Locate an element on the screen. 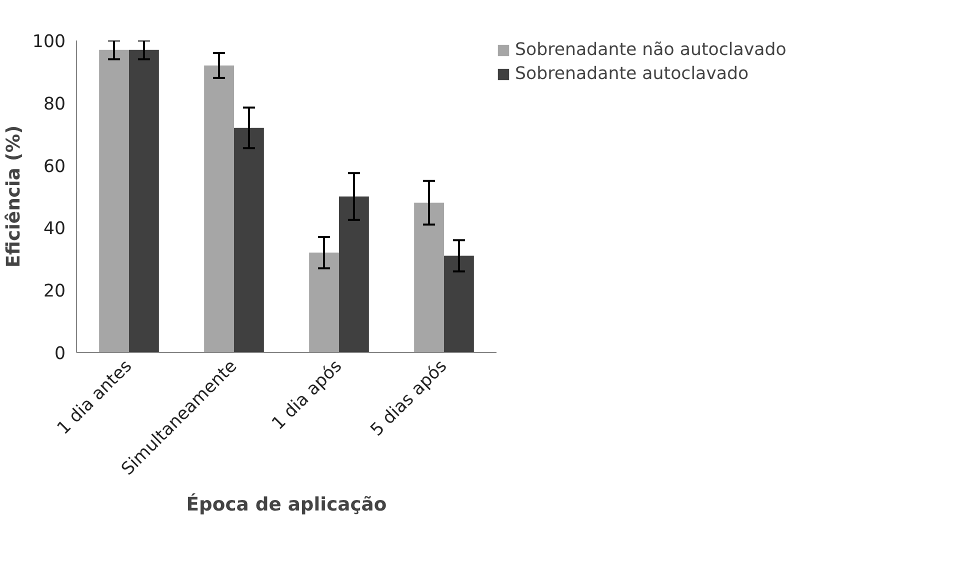 This screenshot has width=954, height=580. y-tick-label: 80 is located at coordinates (54, 104).